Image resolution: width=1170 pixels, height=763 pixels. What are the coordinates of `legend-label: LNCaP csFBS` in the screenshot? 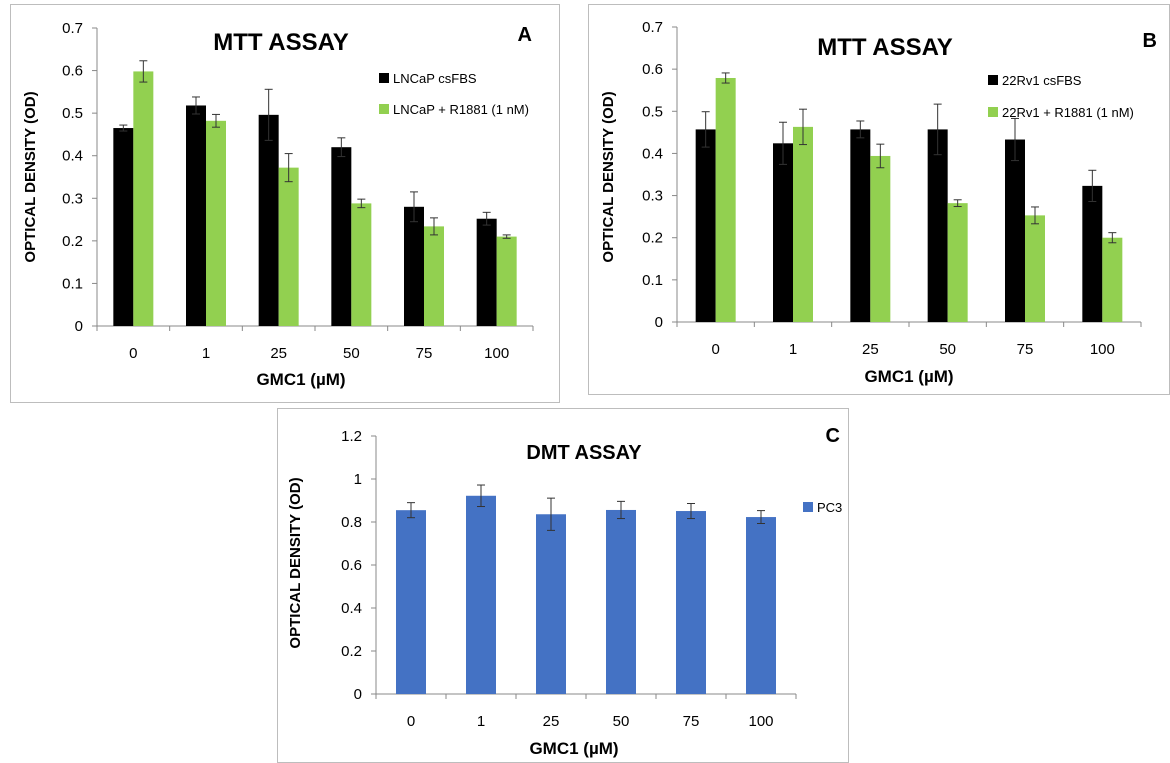 It's located at (435, 78).